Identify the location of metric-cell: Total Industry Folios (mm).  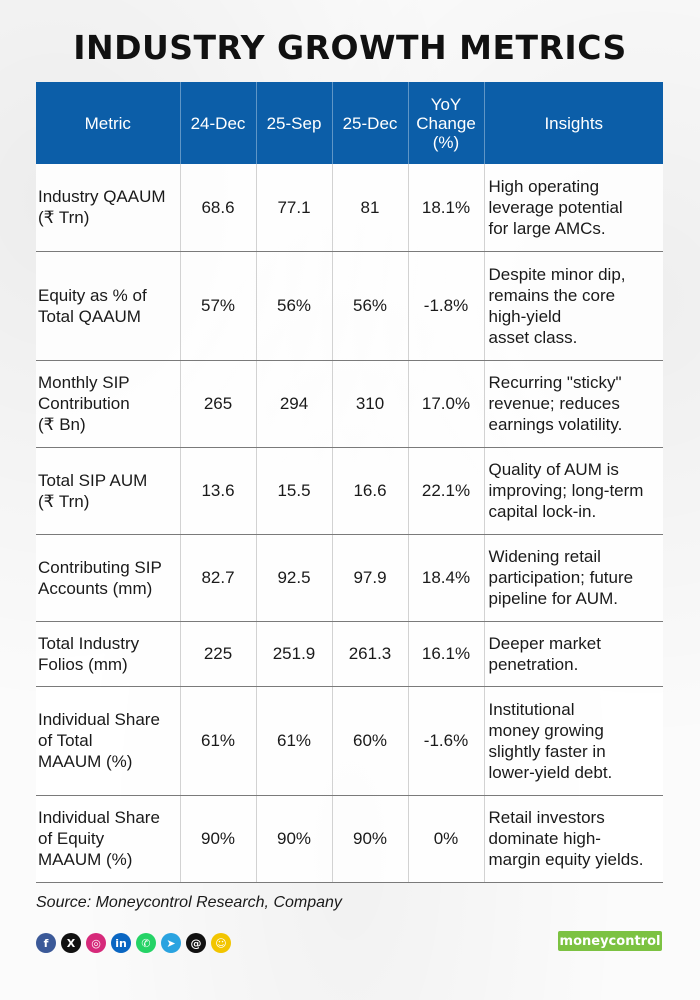
(108, 654).